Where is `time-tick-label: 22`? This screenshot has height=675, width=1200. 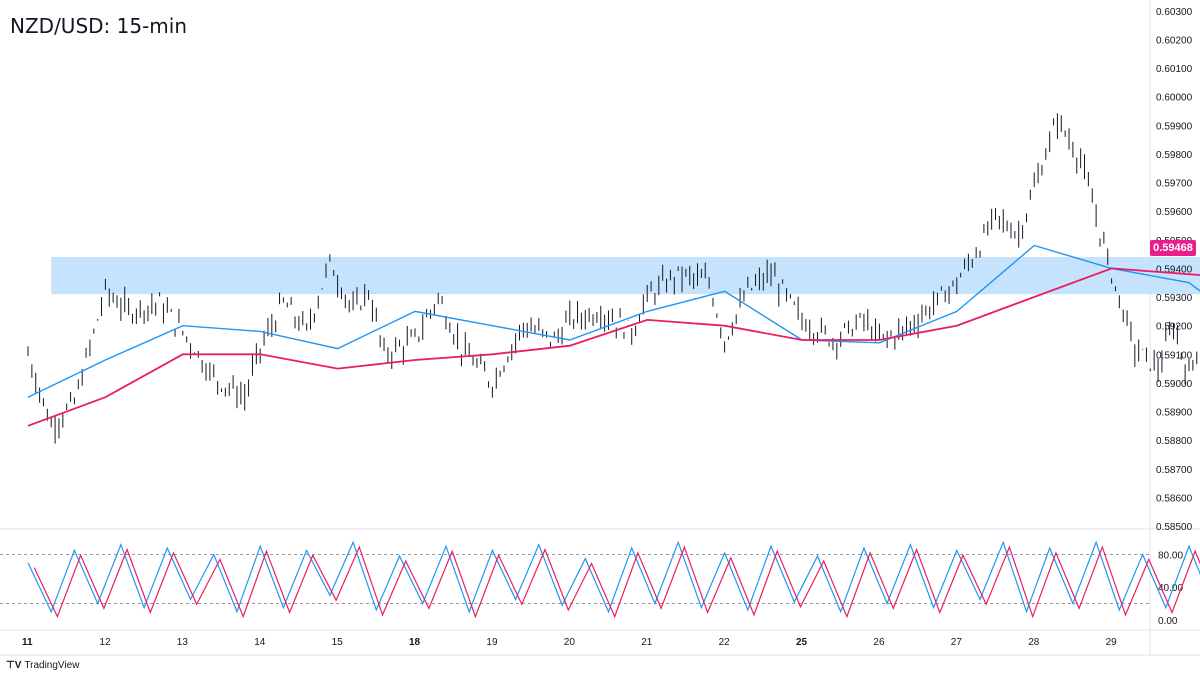 time-tick-label: 22 is located at coordinates (725, 642).